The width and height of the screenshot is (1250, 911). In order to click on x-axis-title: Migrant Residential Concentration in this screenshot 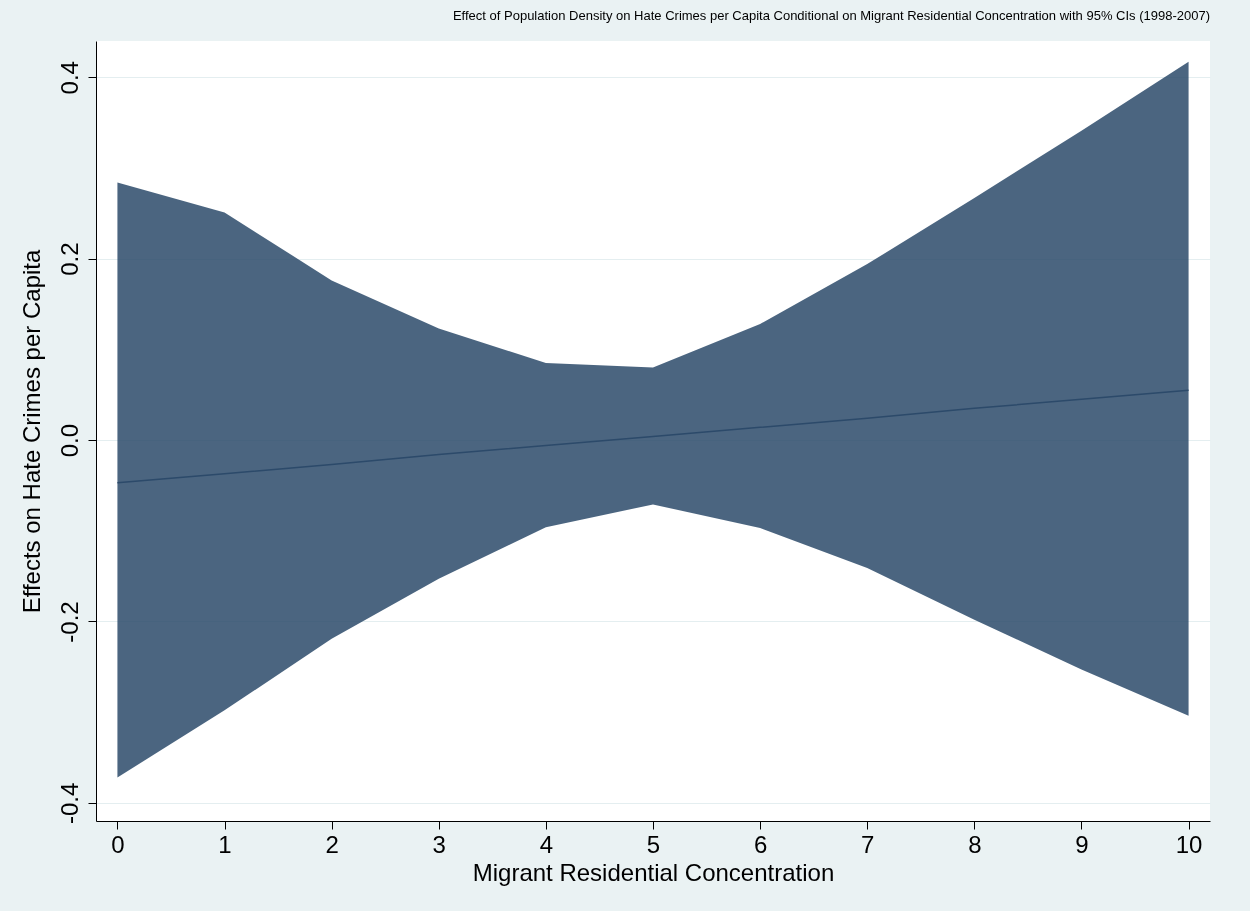, I will do `click(653, 872)`.